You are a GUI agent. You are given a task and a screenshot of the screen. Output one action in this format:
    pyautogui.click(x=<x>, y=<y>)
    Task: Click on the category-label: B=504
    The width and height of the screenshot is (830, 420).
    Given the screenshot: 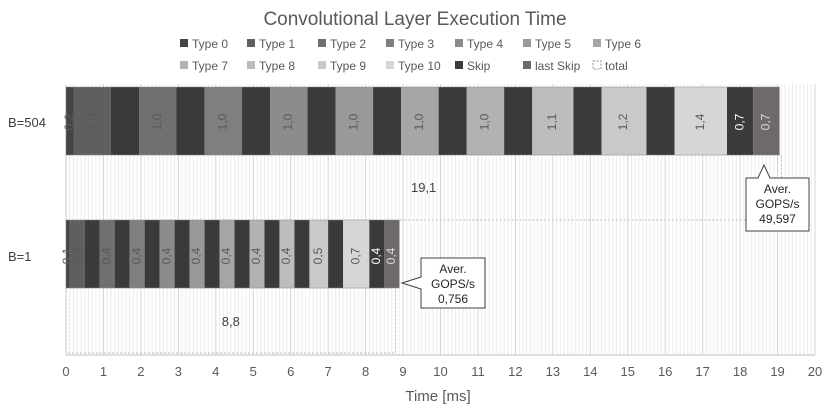 What is the action you would take?
    pyautogui.click(x=27, y=122)
    